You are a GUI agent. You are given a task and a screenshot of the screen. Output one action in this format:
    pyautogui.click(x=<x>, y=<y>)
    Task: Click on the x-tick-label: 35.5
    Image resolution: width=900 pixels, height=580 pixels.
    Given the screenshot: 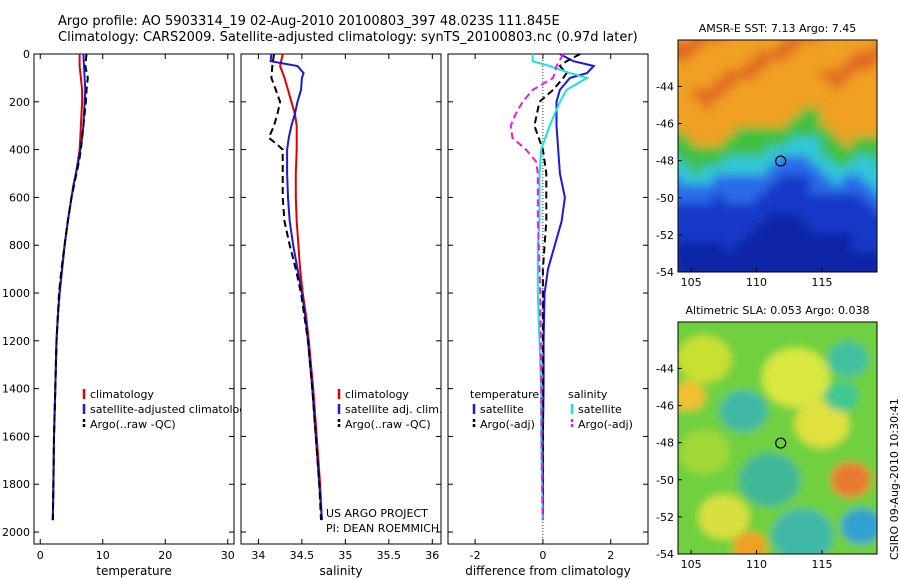 What is the action you would take?
    pyautogui.click(x=389, y=555)
    